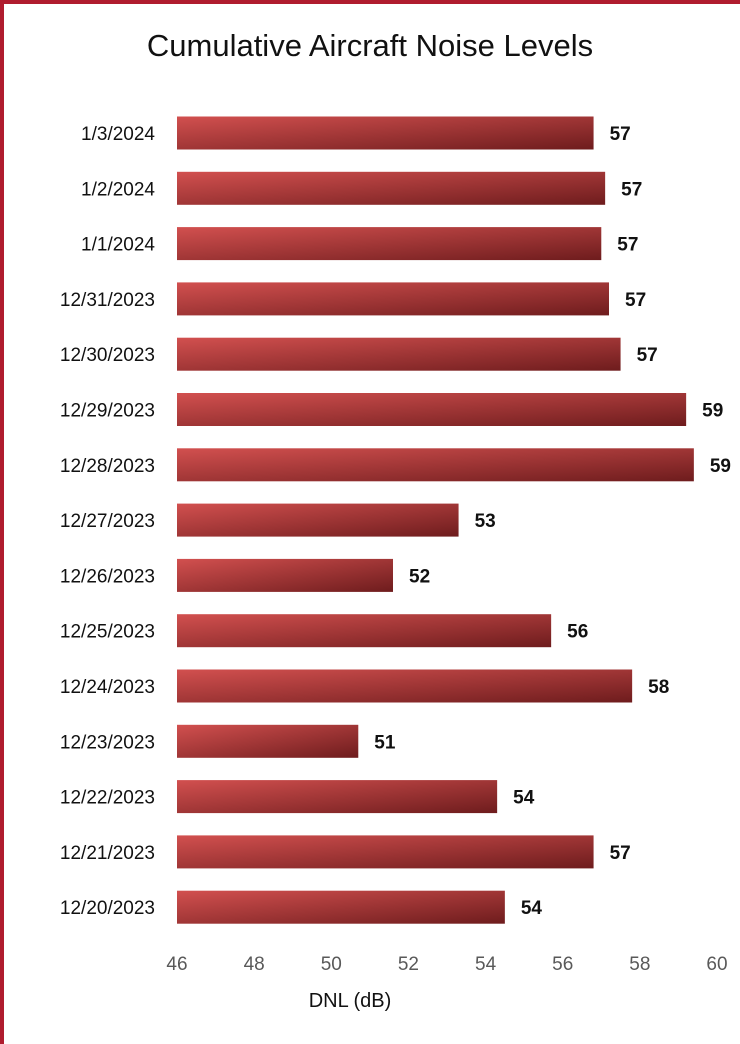 The height and width of the screenshot is (1044, 740). I want to click on y-tick-label: 12/23/2023, so click(107, 742).